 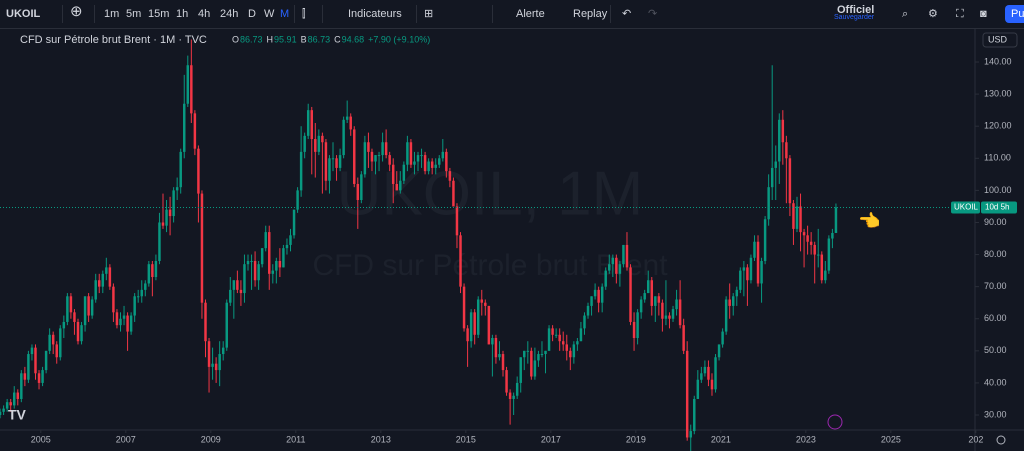 I want to click on templates-button: ⊞, so click(x=429, y=14).